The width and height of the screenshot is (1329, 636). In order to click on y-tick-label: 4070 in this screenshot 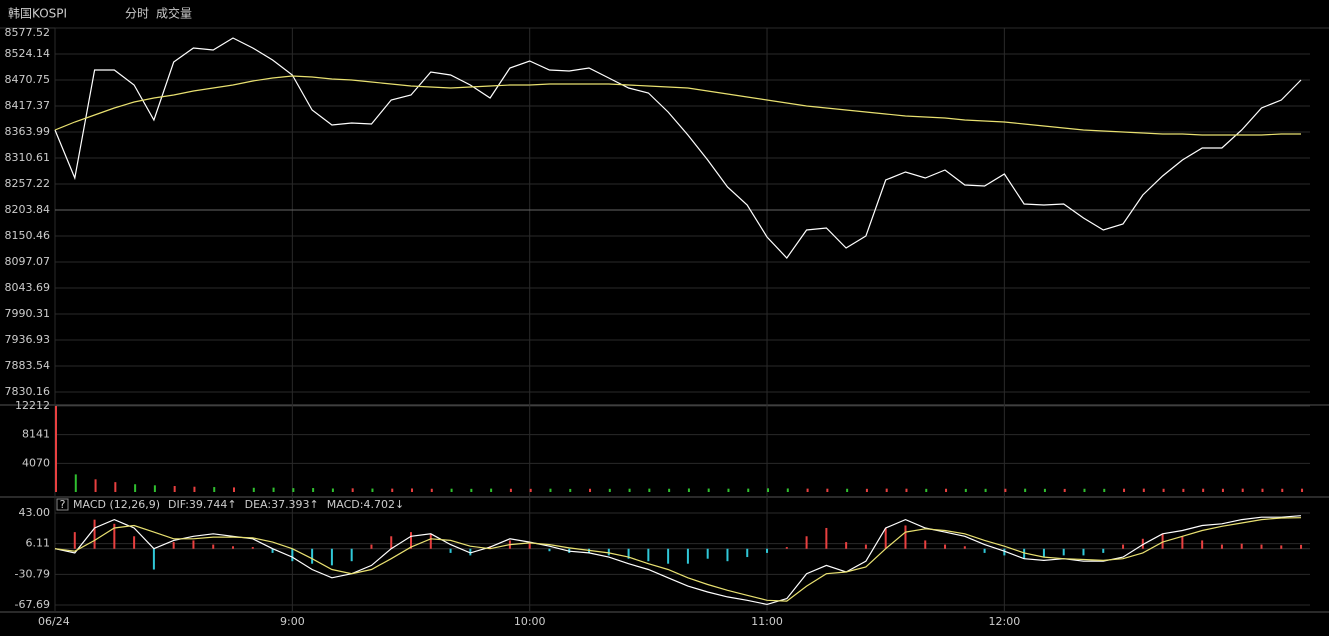, I will do `click(36, 462)`.